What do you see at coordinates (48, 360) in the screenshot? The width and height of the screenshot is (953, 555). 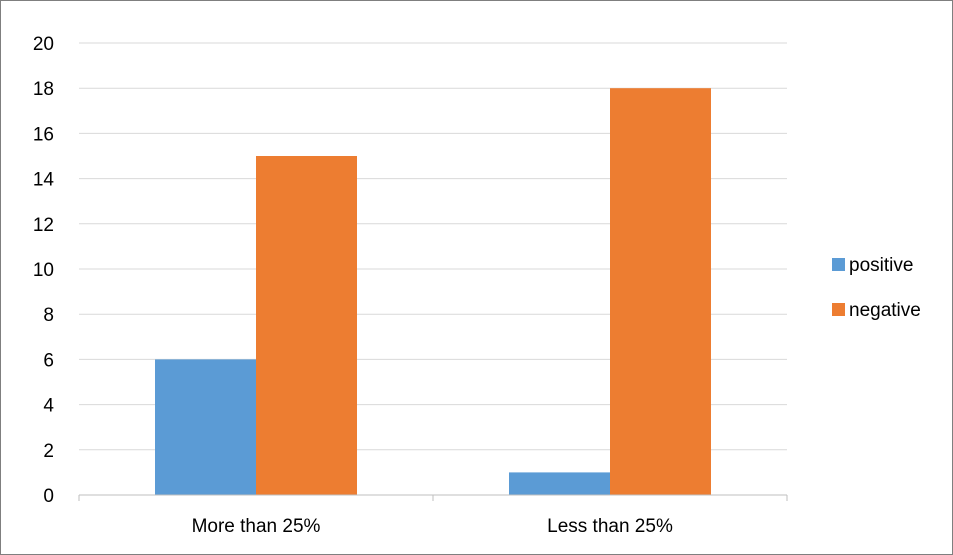 I see `y-tick-label: 6` at bounding box center [48, 360].